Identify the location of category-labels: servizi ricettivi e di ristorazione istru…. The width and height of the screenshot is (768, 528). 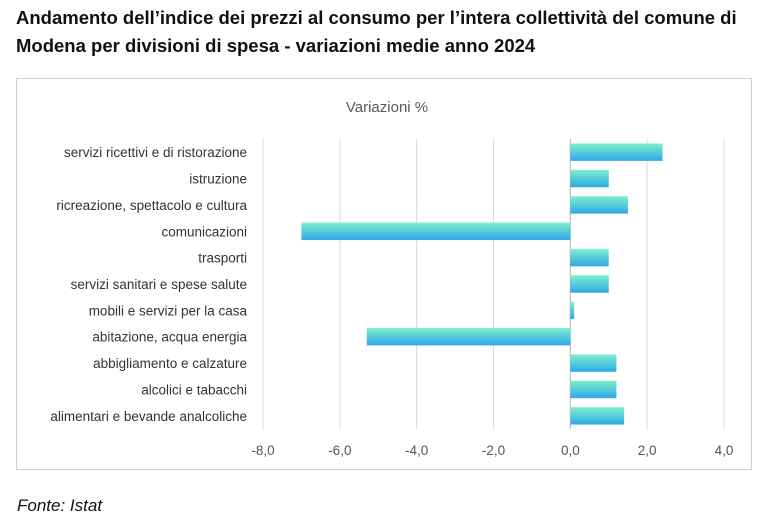
(148, 284).